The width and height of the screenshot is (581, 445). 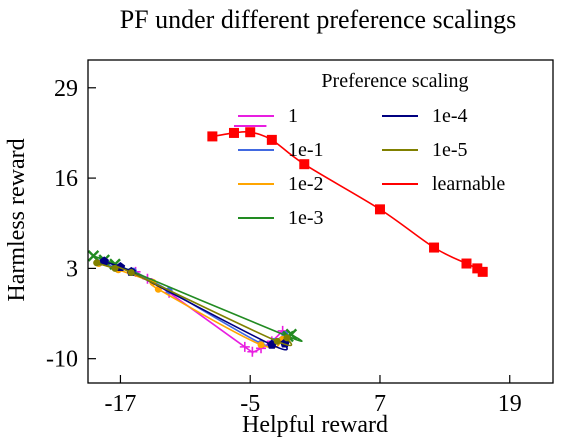 What do you see at coordinates (425, 116) in the screenshot?
I see `legend-item-1e-4: 1e-4` at bounding box center [425, 116].